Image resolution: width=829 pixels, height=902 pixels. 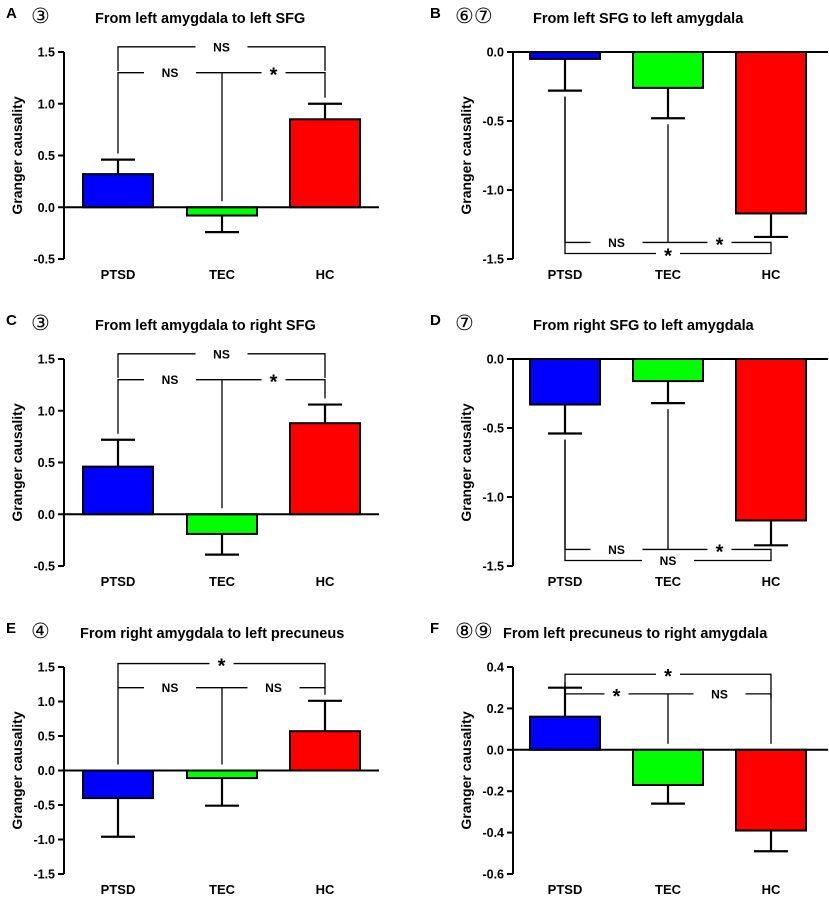 I want to click on circled-number: ⑥⑦, so click(x=474, y=16).